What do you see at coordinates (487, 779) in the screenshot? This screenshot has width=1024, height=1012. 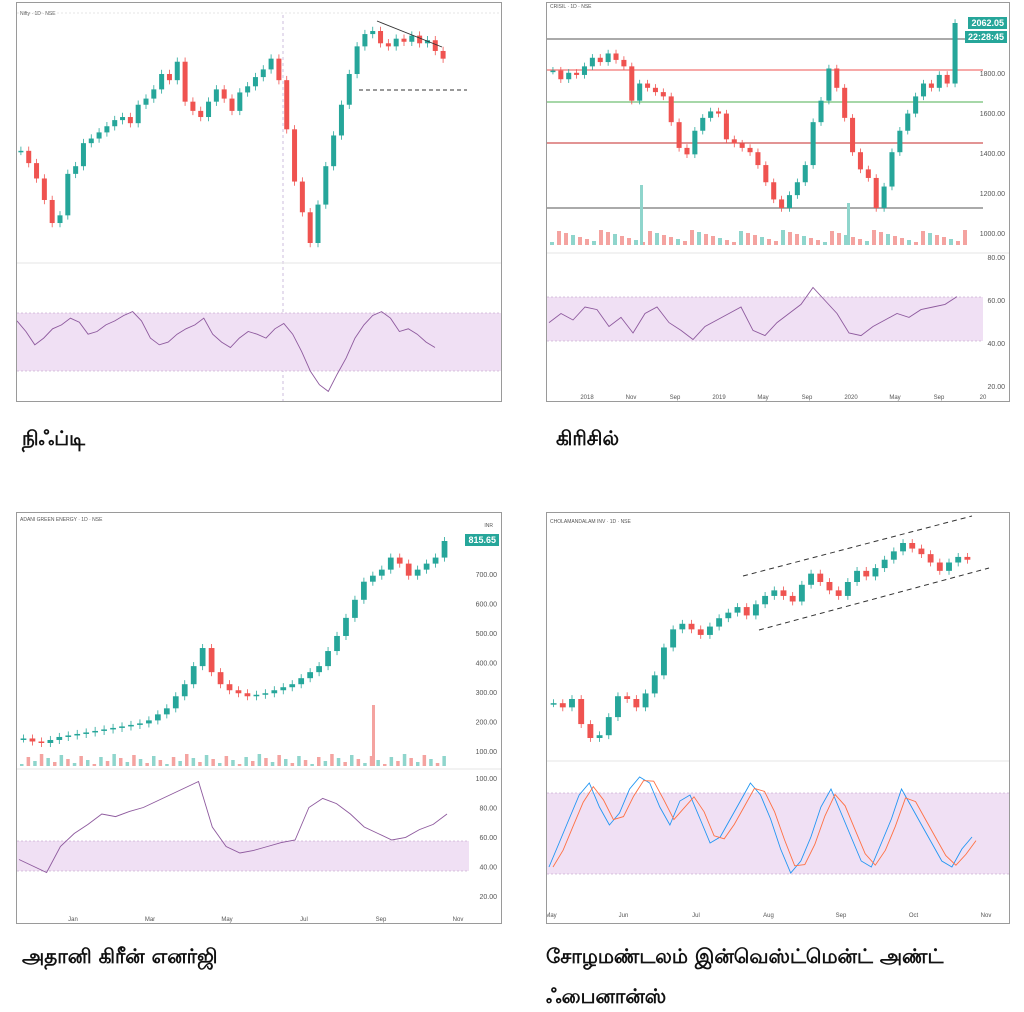 I see `adani-rsi-tick: 100.00` at bounding box center [487, 779].